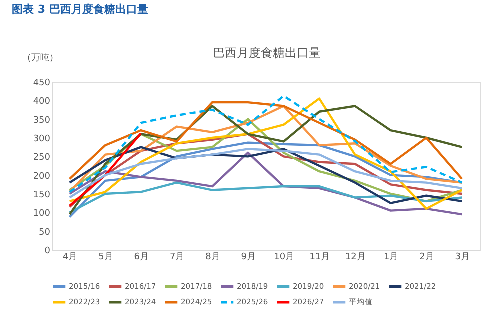 Image resolution: width=500 pixels, height=318 pixels. What do you see at coordinates (42, 214) in the screenshot?
I see `y-tick-label: 100` at bounding box center [42, 214].